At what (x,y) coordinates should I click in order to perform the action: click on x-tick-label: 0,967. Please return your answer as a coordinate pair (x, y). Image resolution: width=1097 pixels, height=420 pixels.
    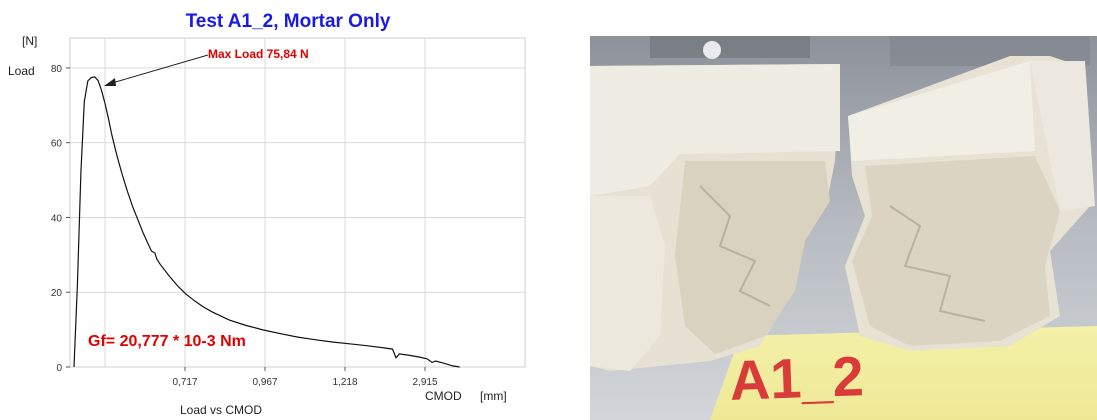
    Looking at the image, I should click on (264, 382).